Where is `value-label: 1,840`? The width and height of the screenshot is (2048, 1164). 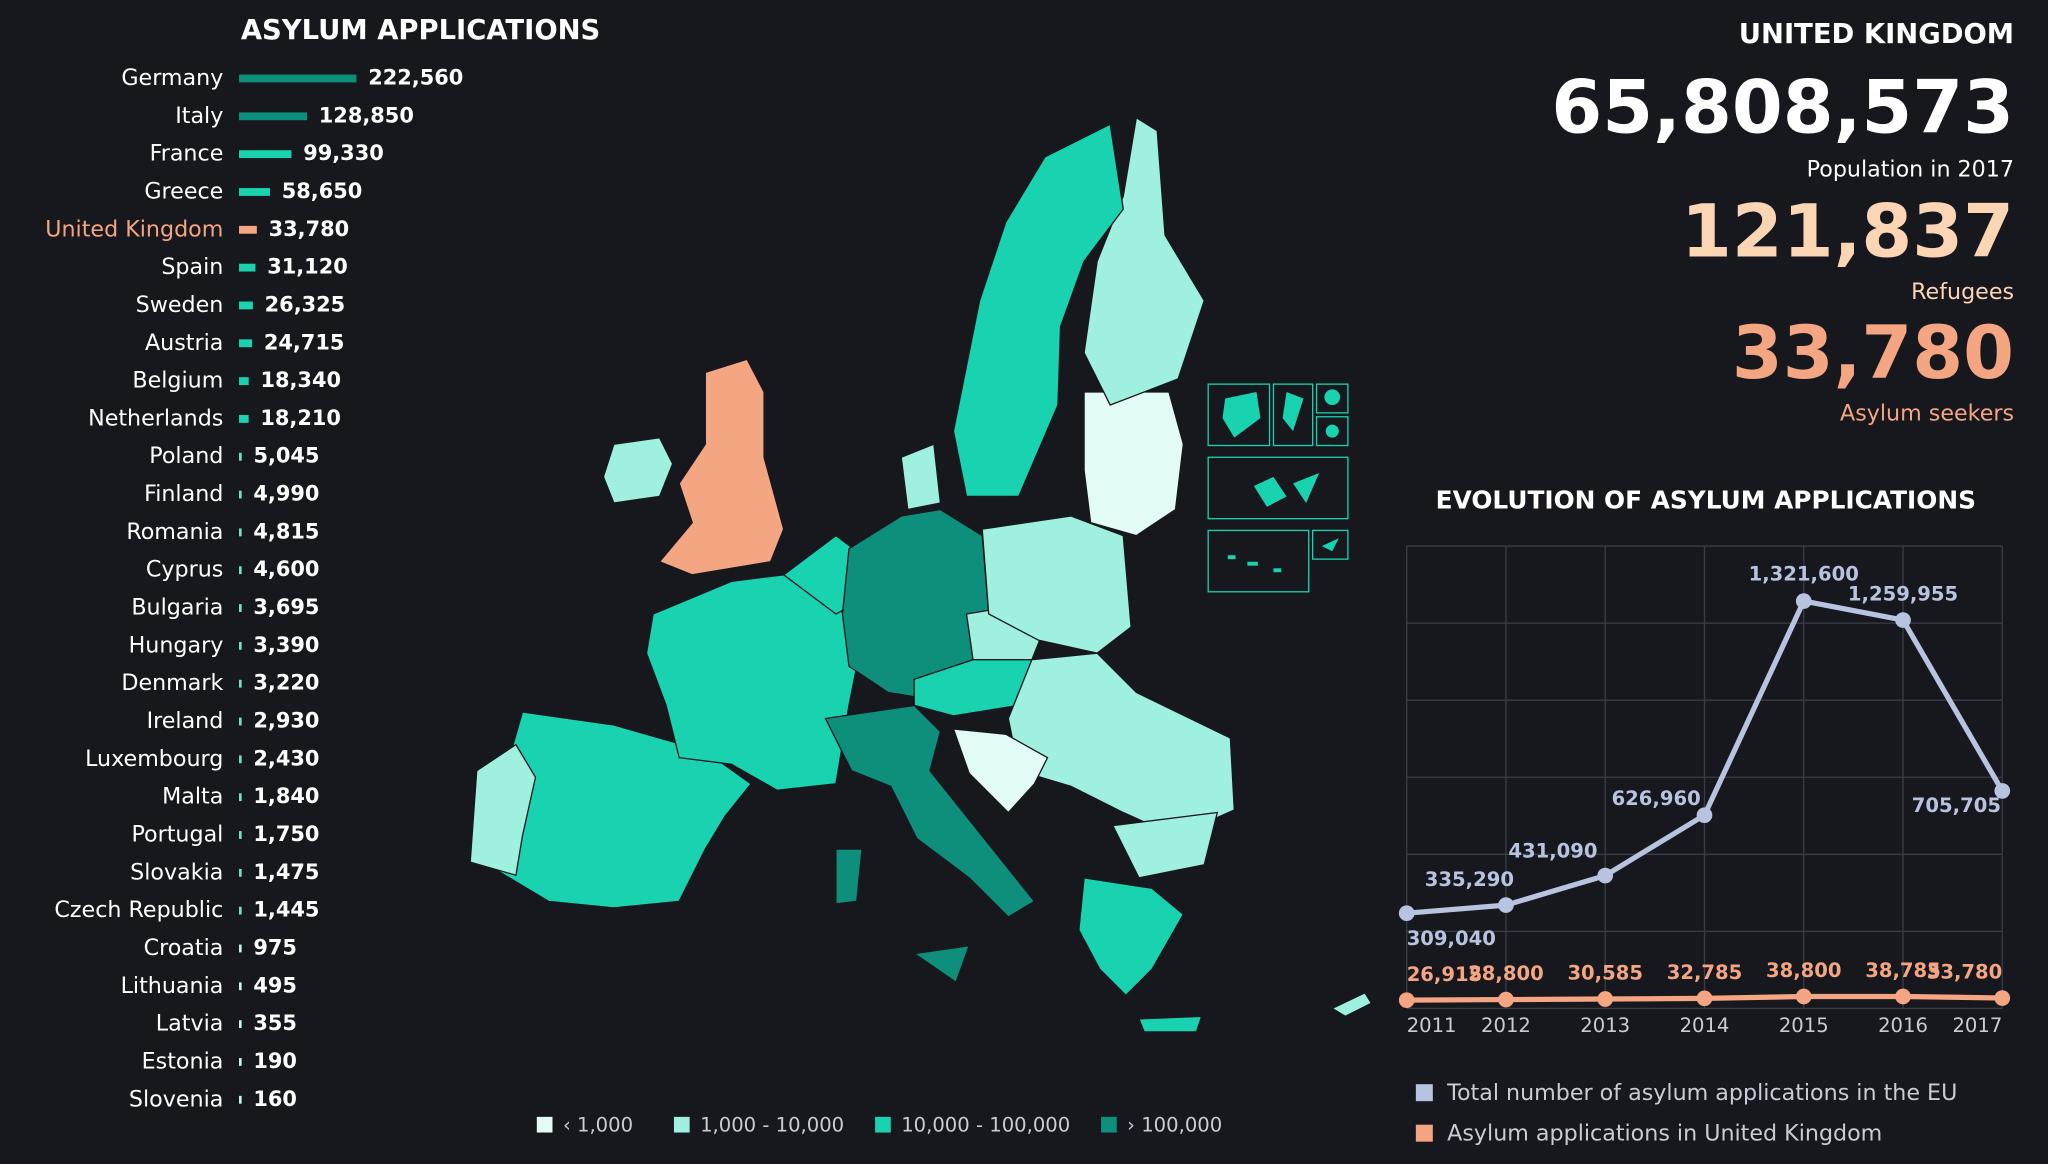
value-label: 1,840 is located at coordinates (286, 796).